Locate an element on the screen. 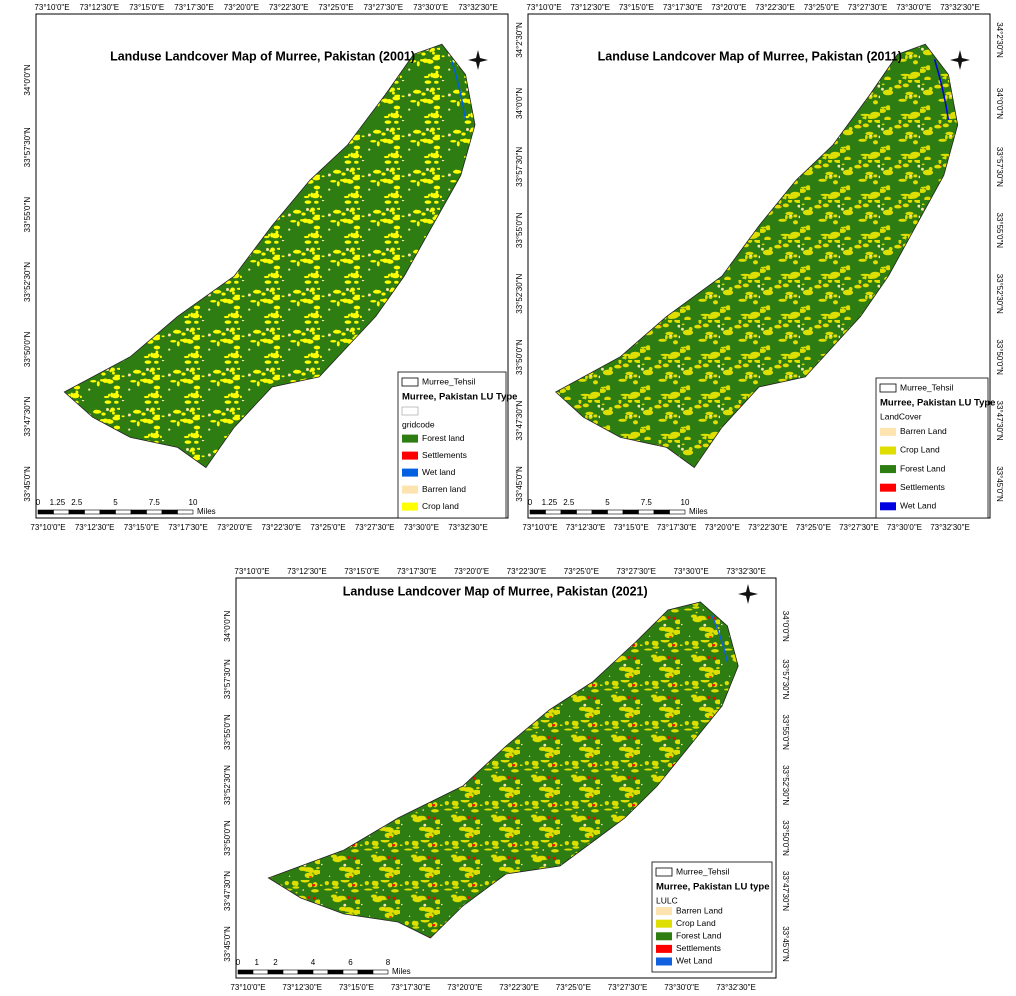 Image resolution: width=1016 pixels, height=996 pixels. right-tick-label: 34°0'0"N is located at coordinates (999, 103).